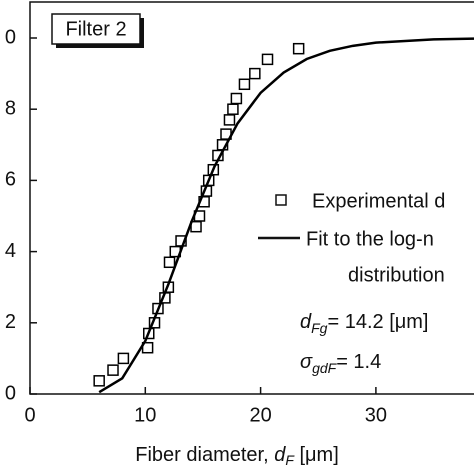 This screenshot has height=474, width=474. I want to click on x-tick-label: 30, so click(376, 415).